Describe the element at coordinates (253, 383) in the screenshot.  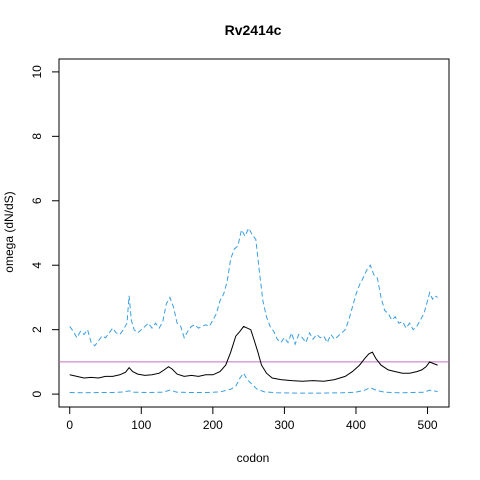
I see `series-line-lower` at that location.